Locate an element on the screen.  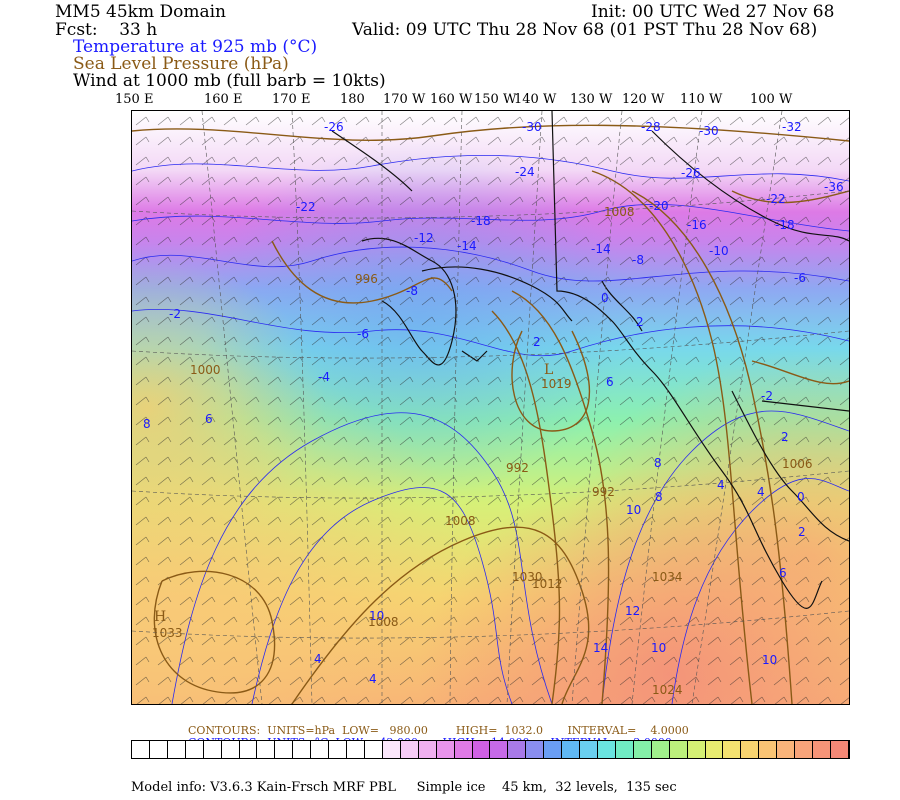
color-scale-bar is located at coordinates (490, 749).